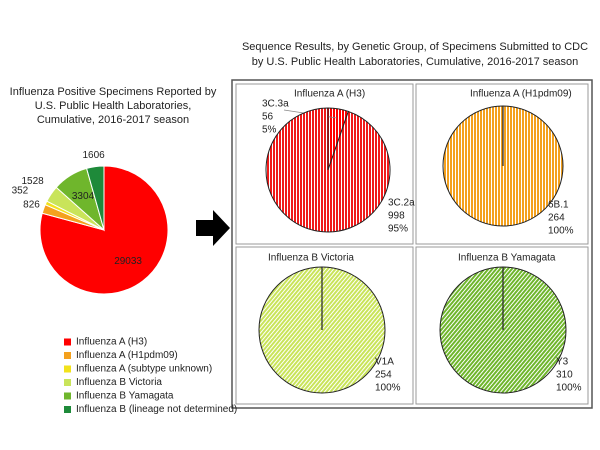 The height and width of the screenshot is (450, 600). I want to click on arrow, so click(213, 228).